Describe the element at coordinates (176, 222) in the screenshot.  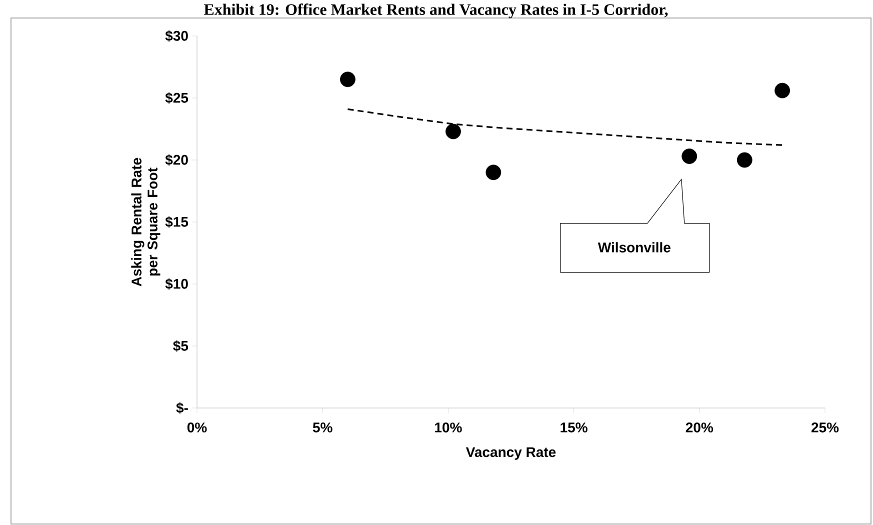
I see `y-tick-label: $15` at that location.